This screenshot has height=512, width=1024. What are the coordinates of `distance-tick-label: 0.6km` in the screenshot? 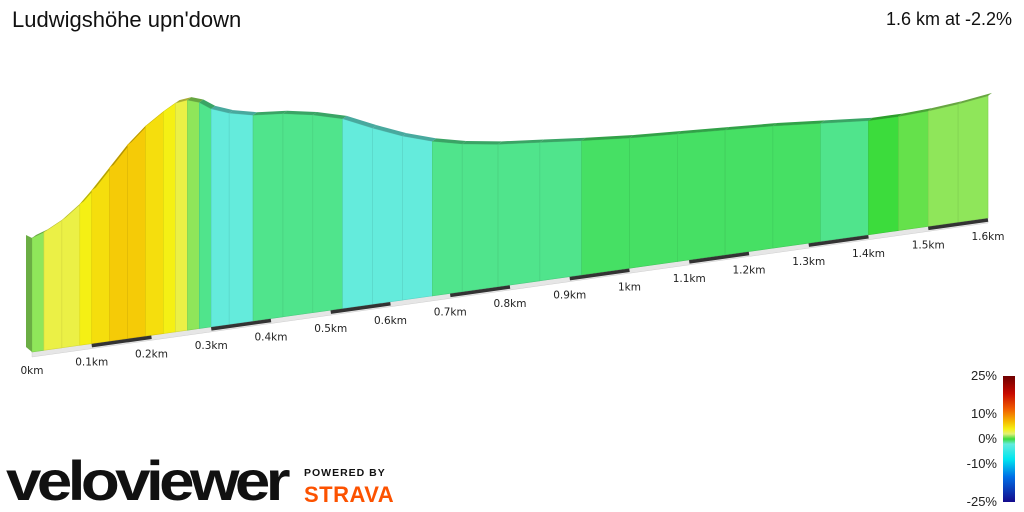 It's located at (390, 321).